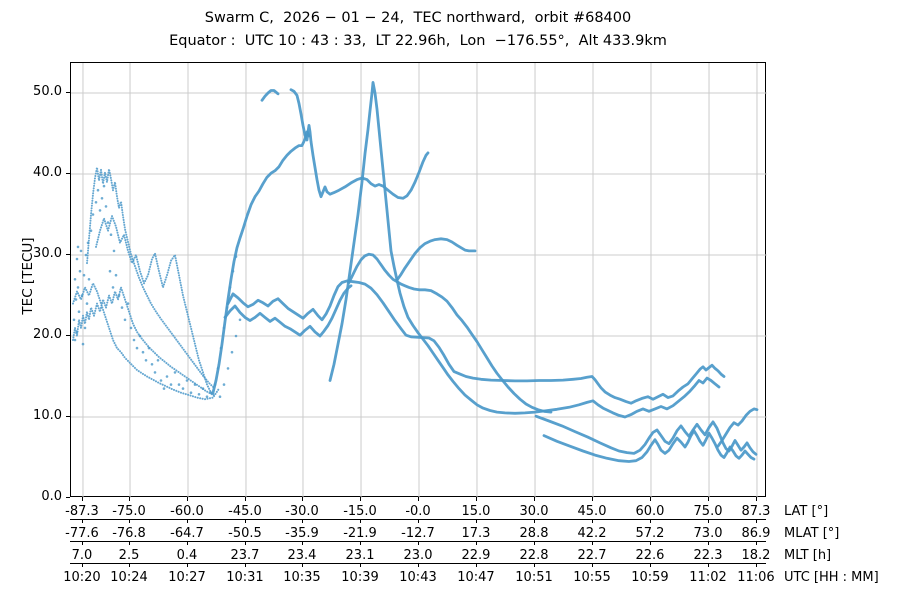 This screenshot has height=600, width=900. I want to click on x-tick-label: 10:24, so click(129, 577).